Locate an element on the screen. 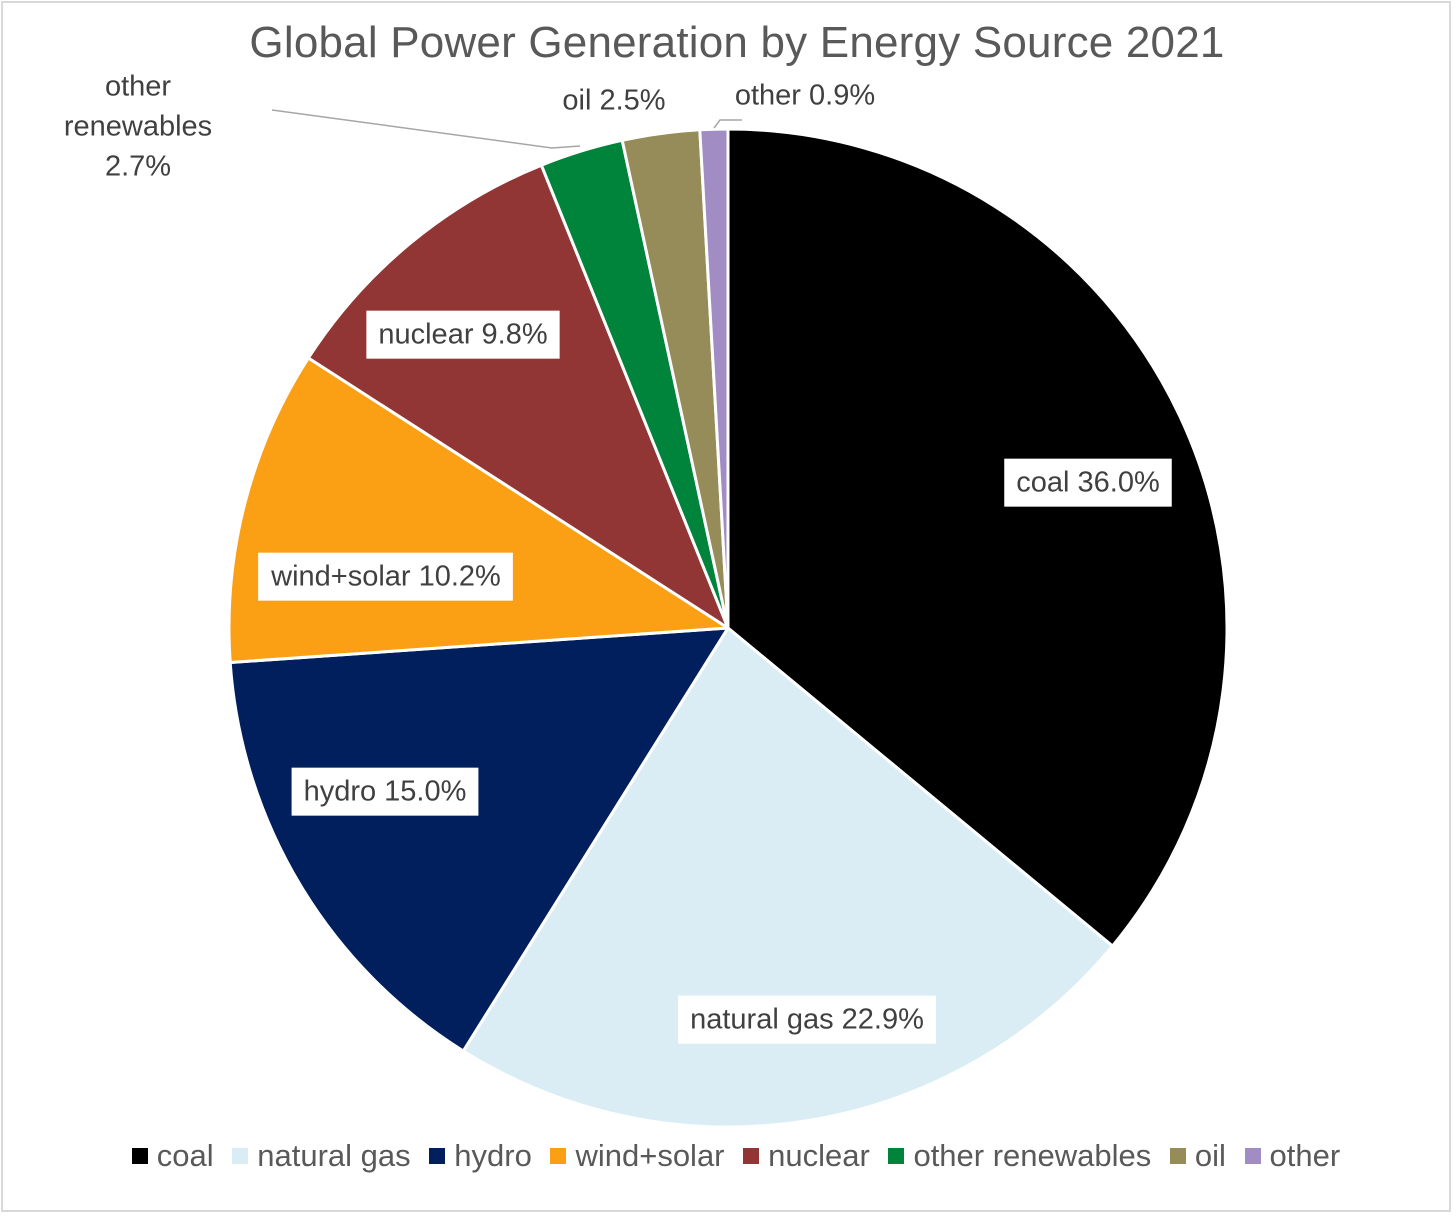 The width and height of the screenshot is (1456, 1217). data-label-text: nuclear 9.8% is located at coordinates (462, 335).